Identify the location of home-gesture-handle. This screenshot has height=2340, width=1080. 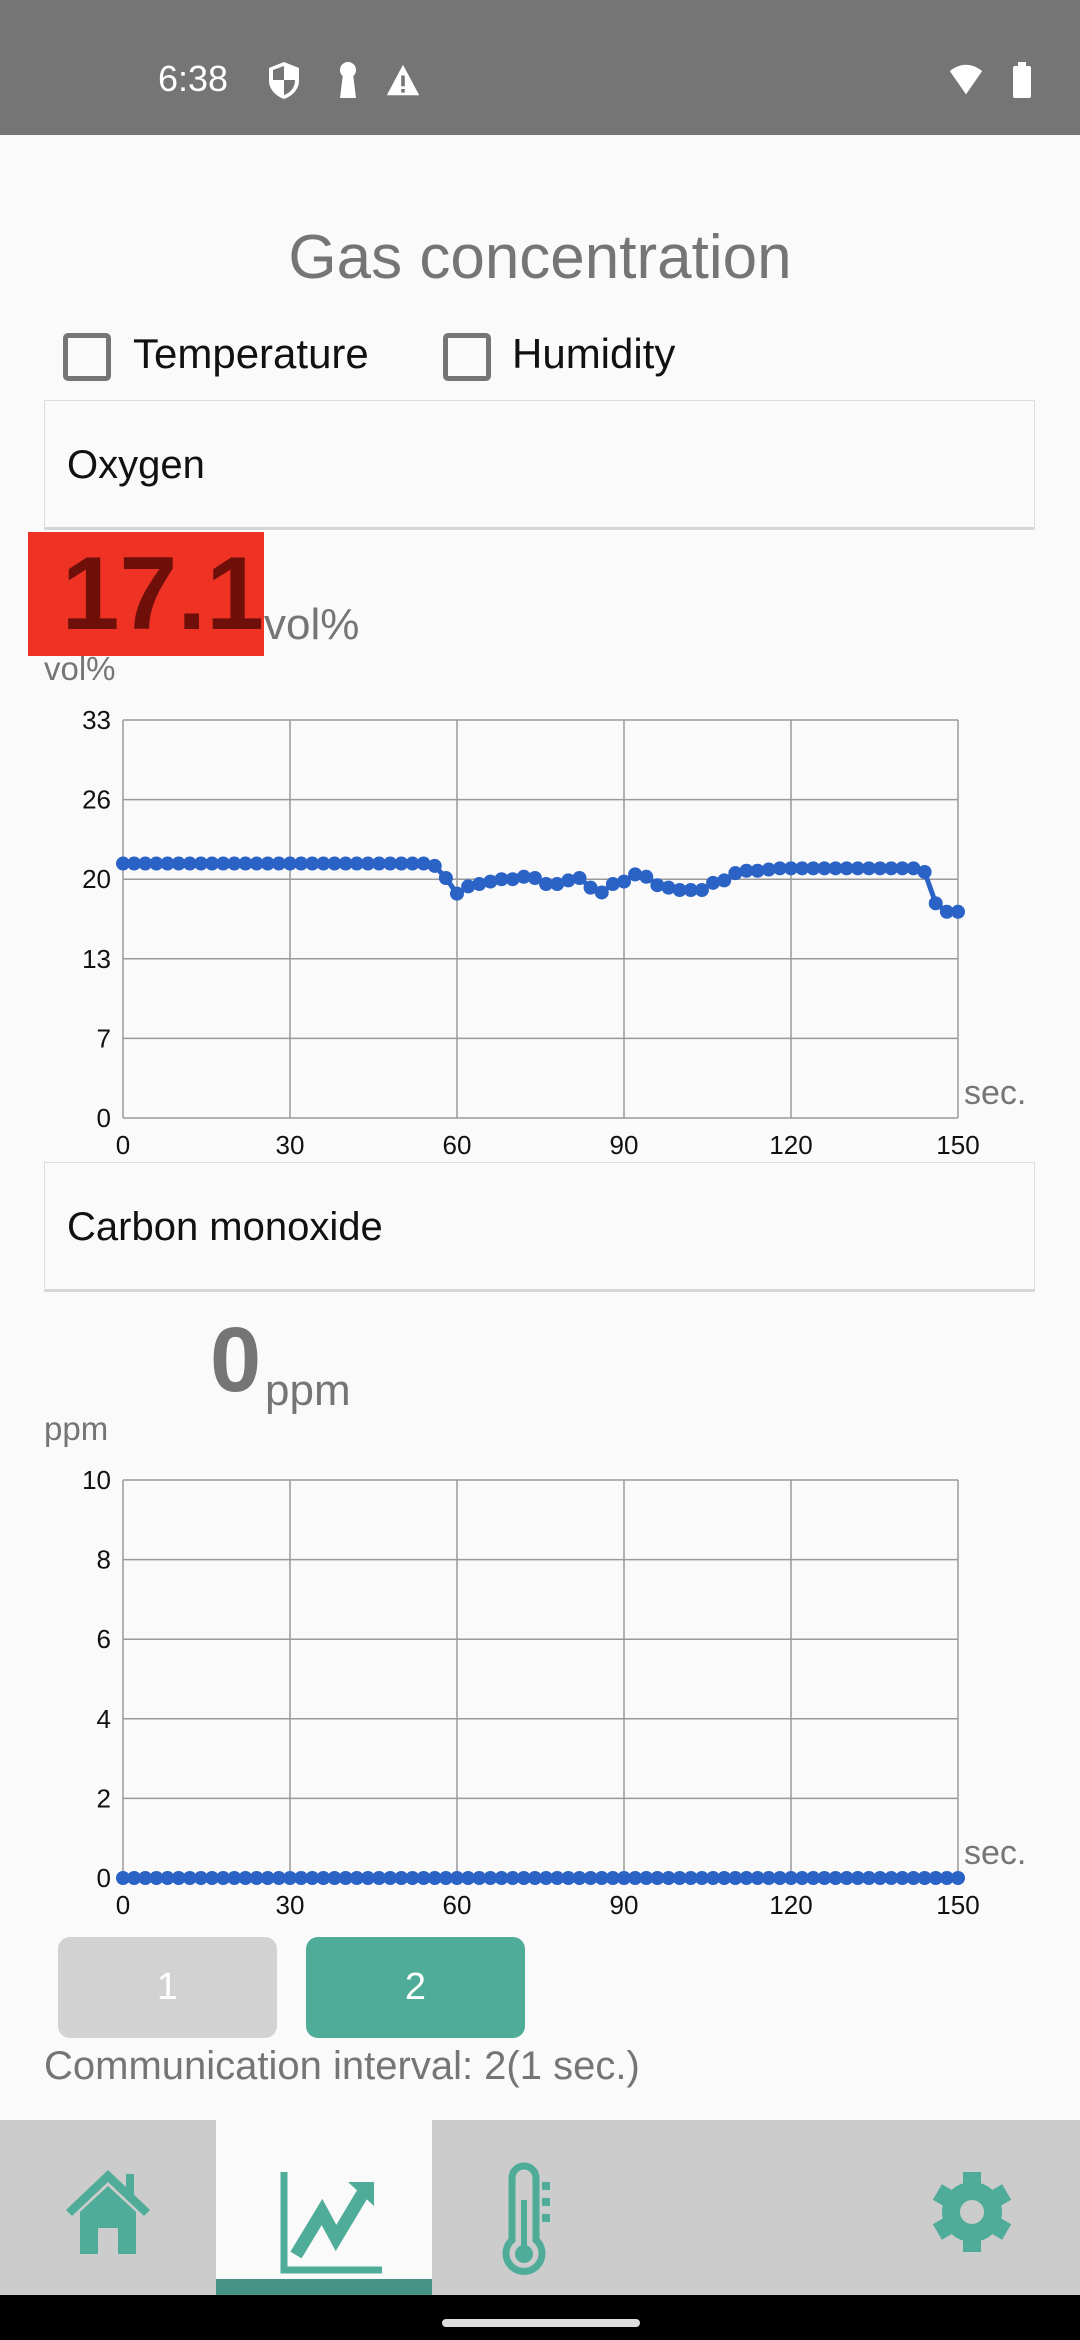
(541, 2323).